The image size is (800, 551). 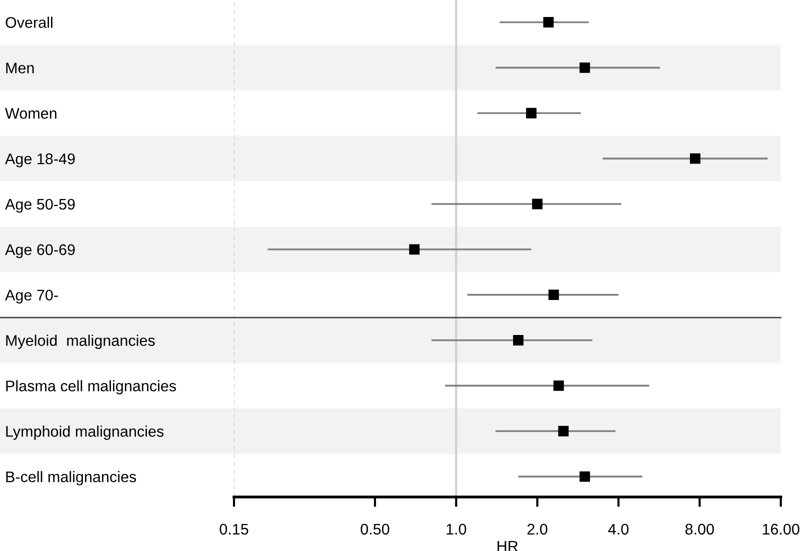 What do you see at coordinates (71, 478) in the screenshot?
I see `y-tick-label: B-cell malignancies` at bounding box center [71, 478].